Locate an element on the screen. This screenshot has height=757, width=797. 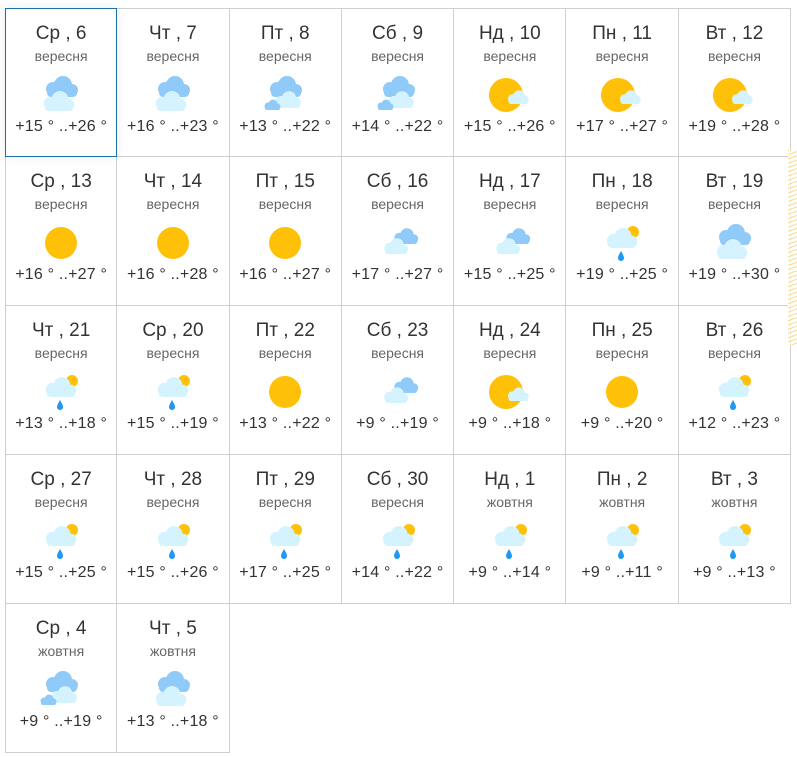
day-cell: Пн , 11 вересня +17 ° ..+27 ° is located at coordinates (622, 82).